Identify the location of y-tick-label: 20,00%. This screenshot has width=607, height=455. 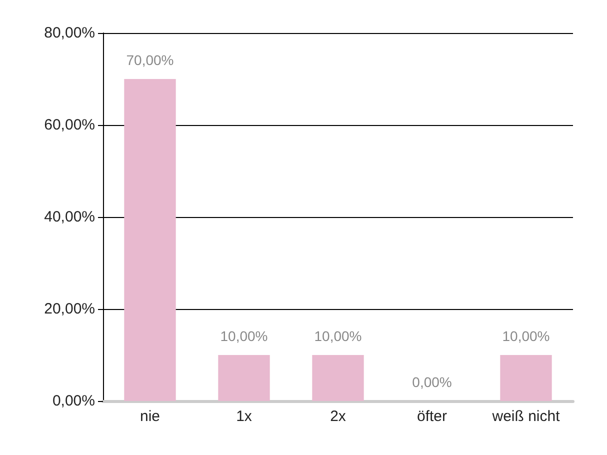
(69, 309).